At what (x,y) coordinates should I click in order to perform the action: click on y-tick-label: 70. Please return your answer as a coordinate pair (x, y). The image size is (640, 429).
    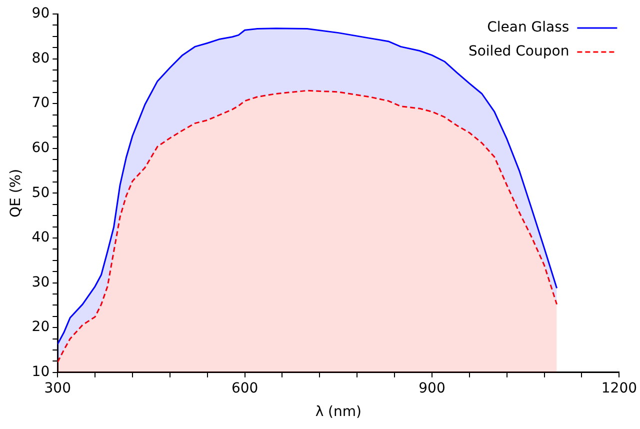
    Looking at the image, I should click on (41, 103).